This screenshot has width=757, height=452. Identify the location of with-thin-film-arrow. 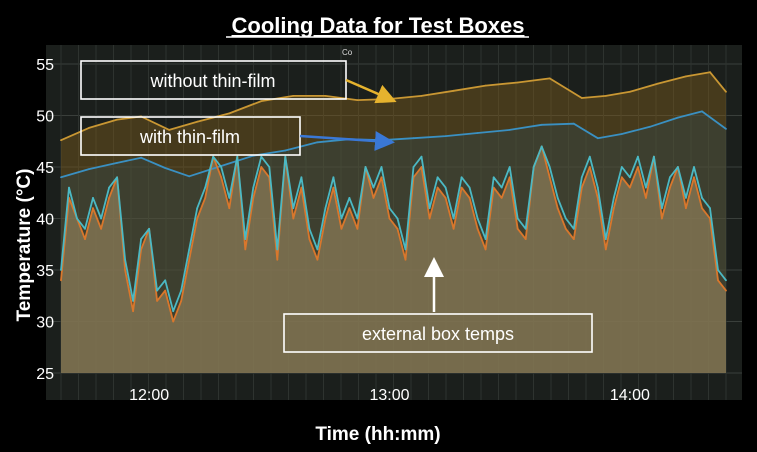
(347, 141).